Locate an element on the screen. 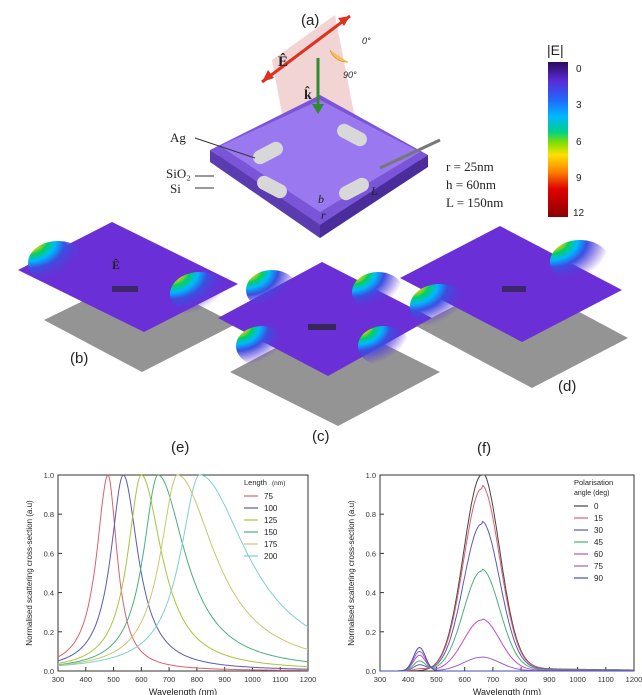 The height and width of the screenshot is (695, 642). colorbar-tick: 3 is located at coordinates (579, 105).